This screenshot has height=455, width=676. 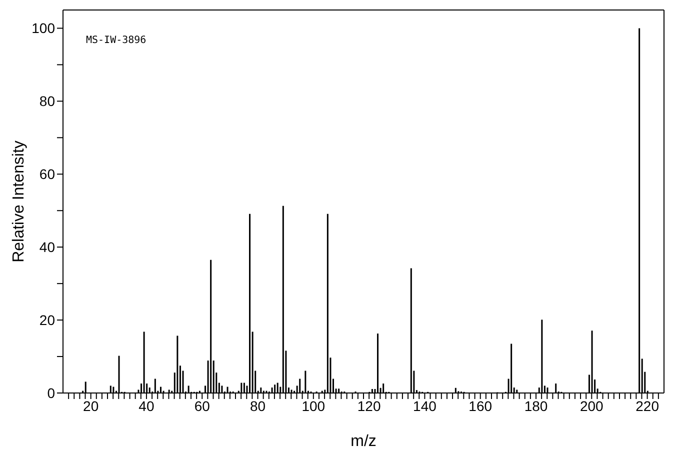 I want to click on annotation: MS-IW-3896, so click(x=116, y=40).